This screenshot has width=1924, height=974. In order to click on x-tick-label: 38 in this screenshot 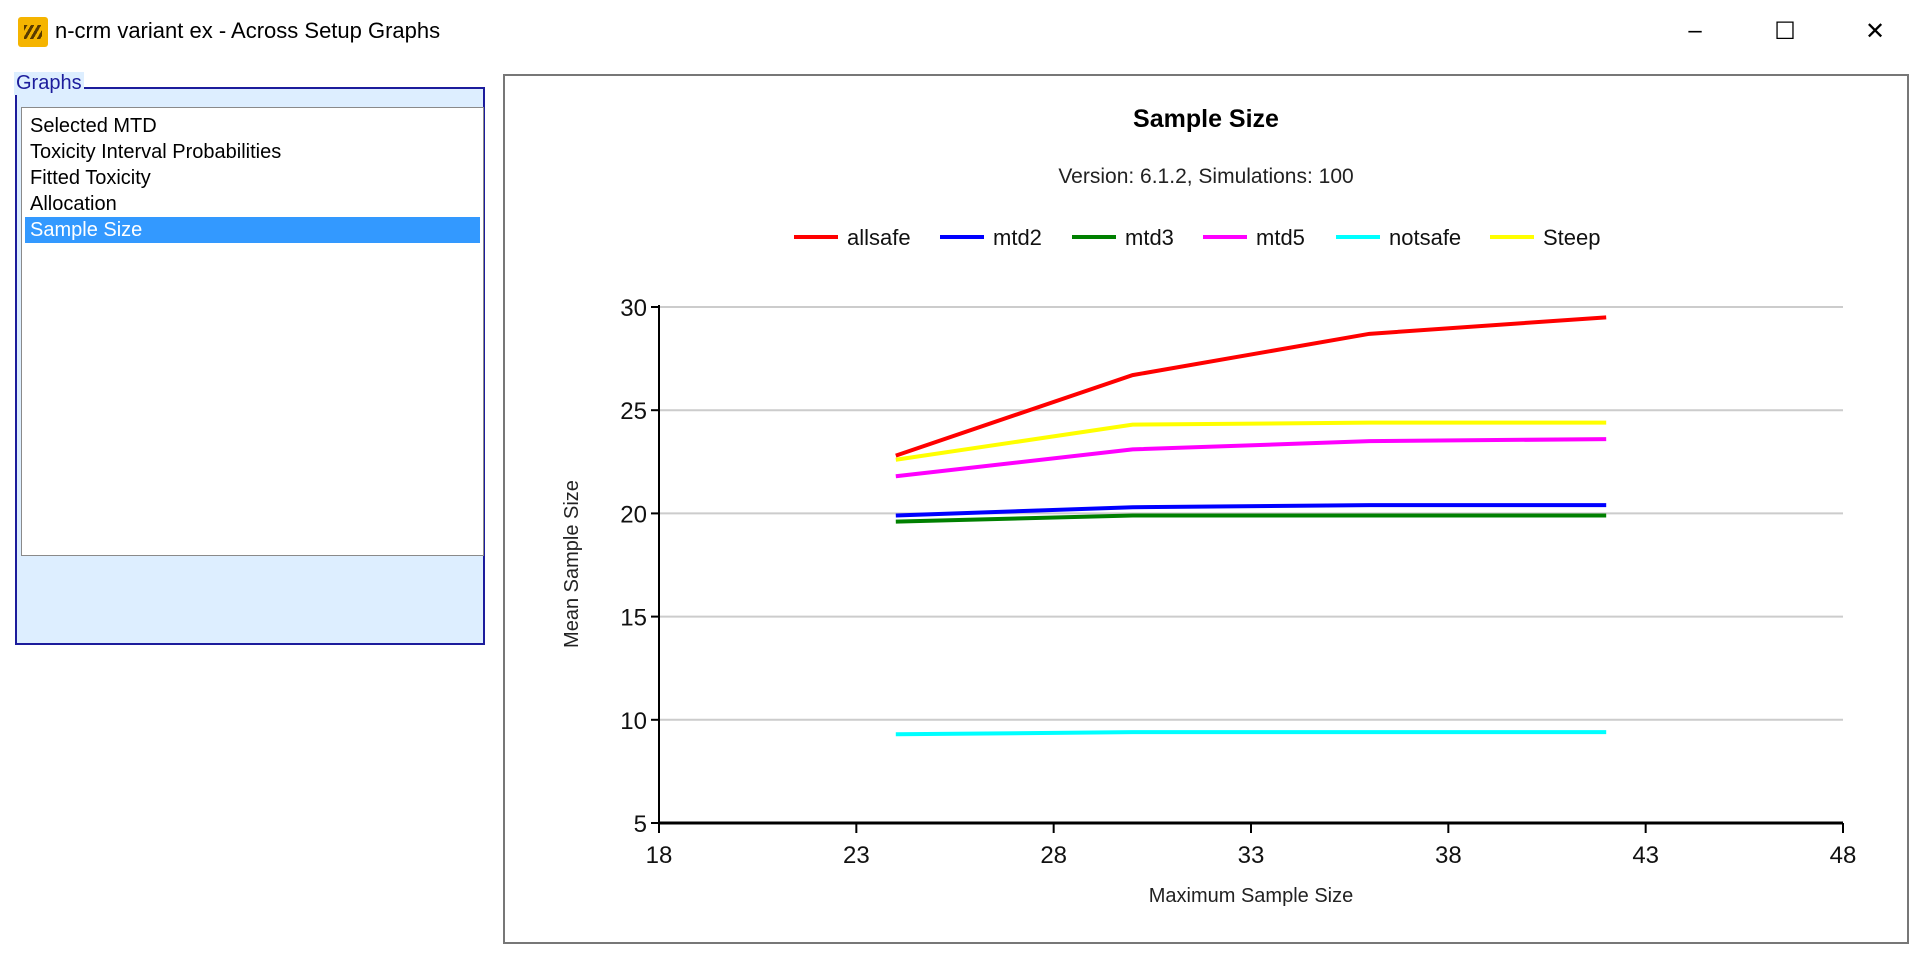, I will do `click(1448, 855)`.